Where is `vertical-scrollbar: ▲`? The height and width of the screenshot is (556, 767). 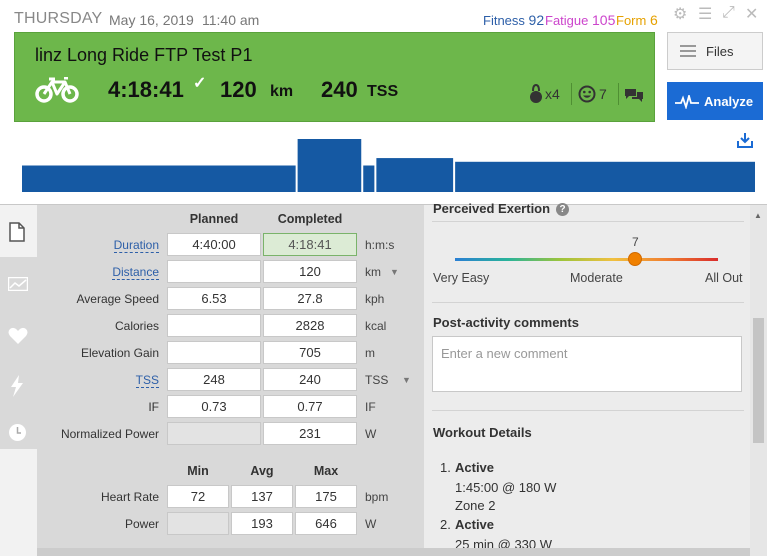 vertical-scrollbar: ▲ is located at coordinates (758, 380).